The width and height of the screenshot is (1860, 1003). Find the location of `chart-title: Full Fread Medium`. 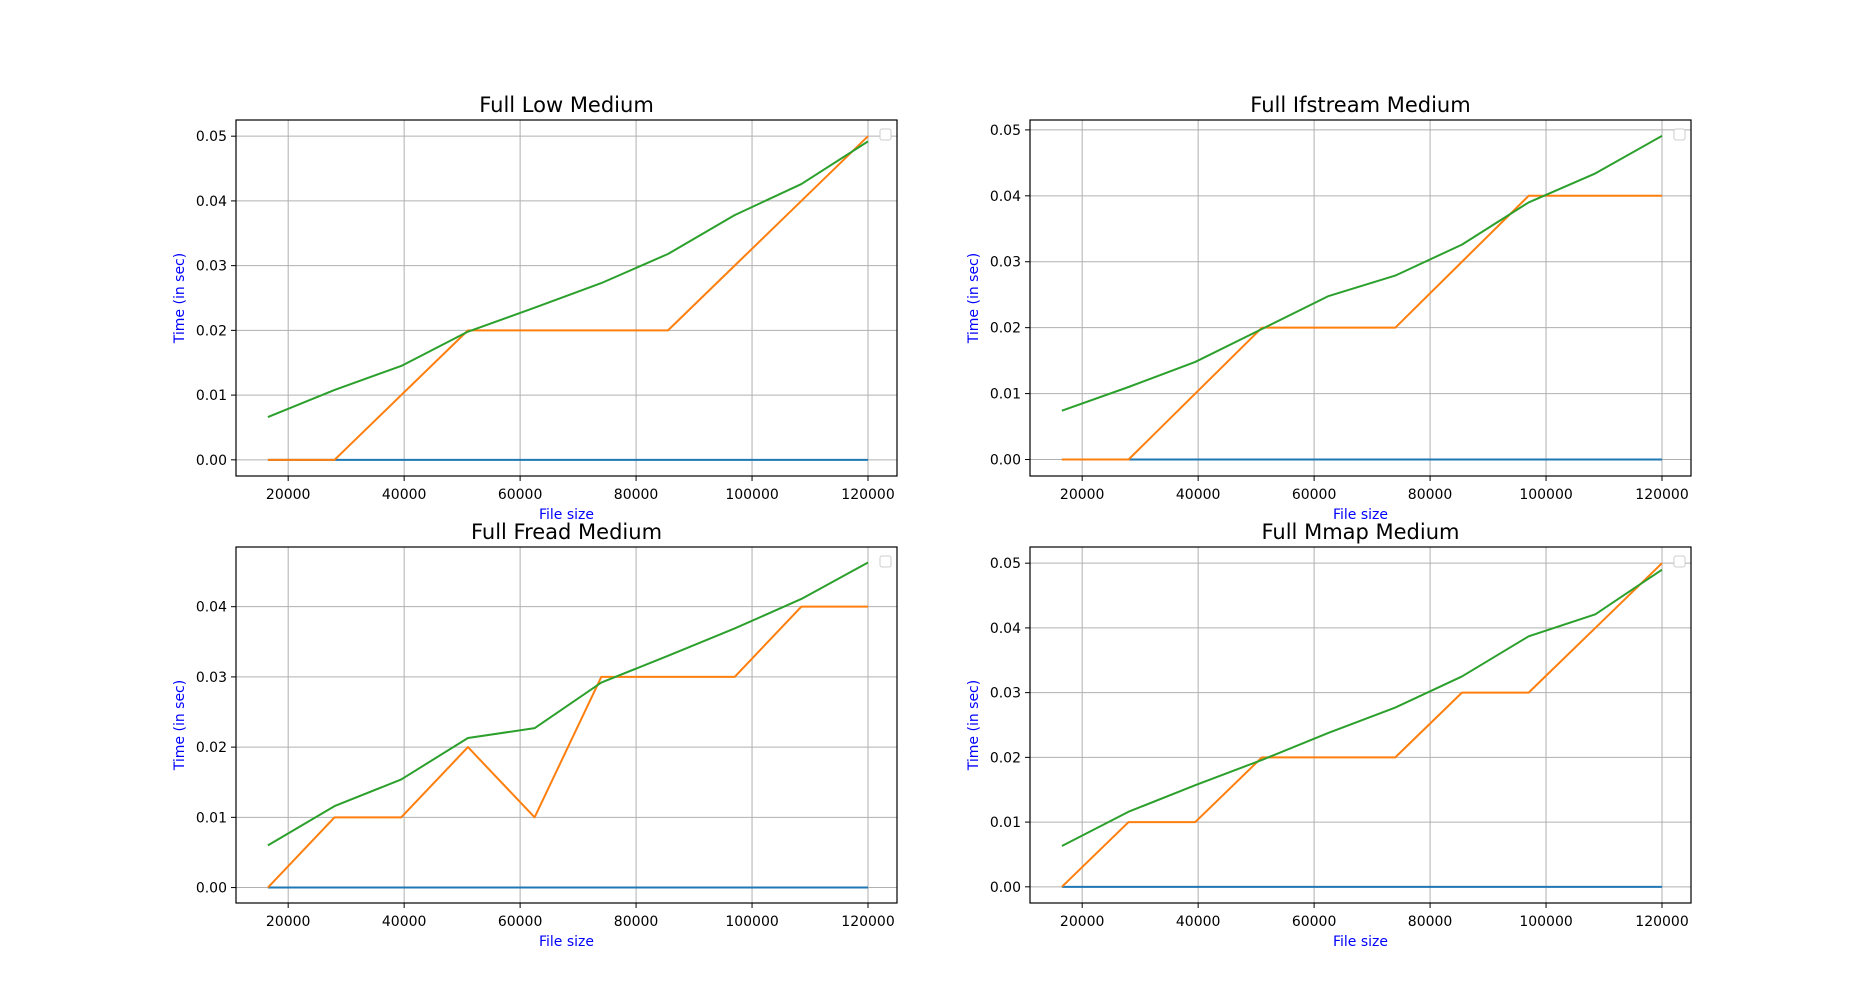

chart-title: Full Fread Medium is located at coordinates (566, 532).